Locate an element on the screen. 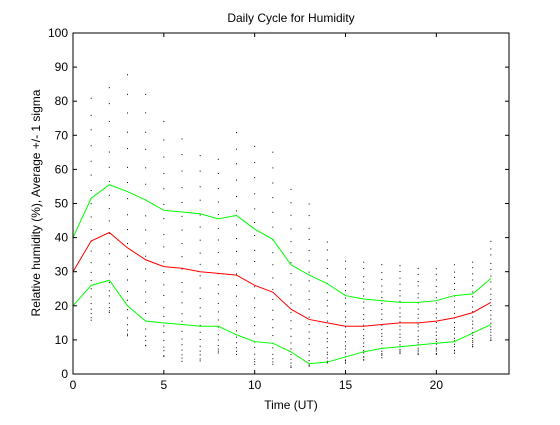 This screenshot has width=560, height=425. y-tick-label: 50 is located at coordinates (62, 204).